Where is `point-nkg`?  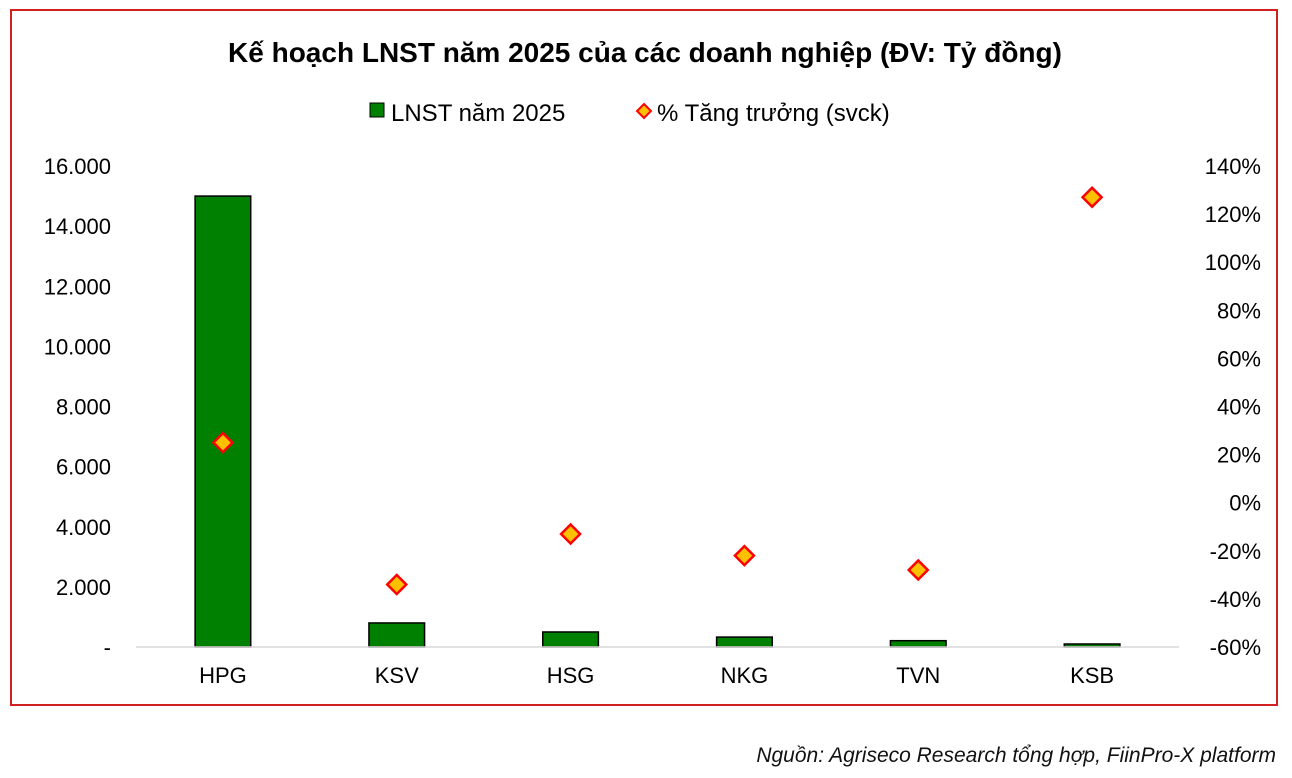
point-nkg is located at coordinates (744, 555).